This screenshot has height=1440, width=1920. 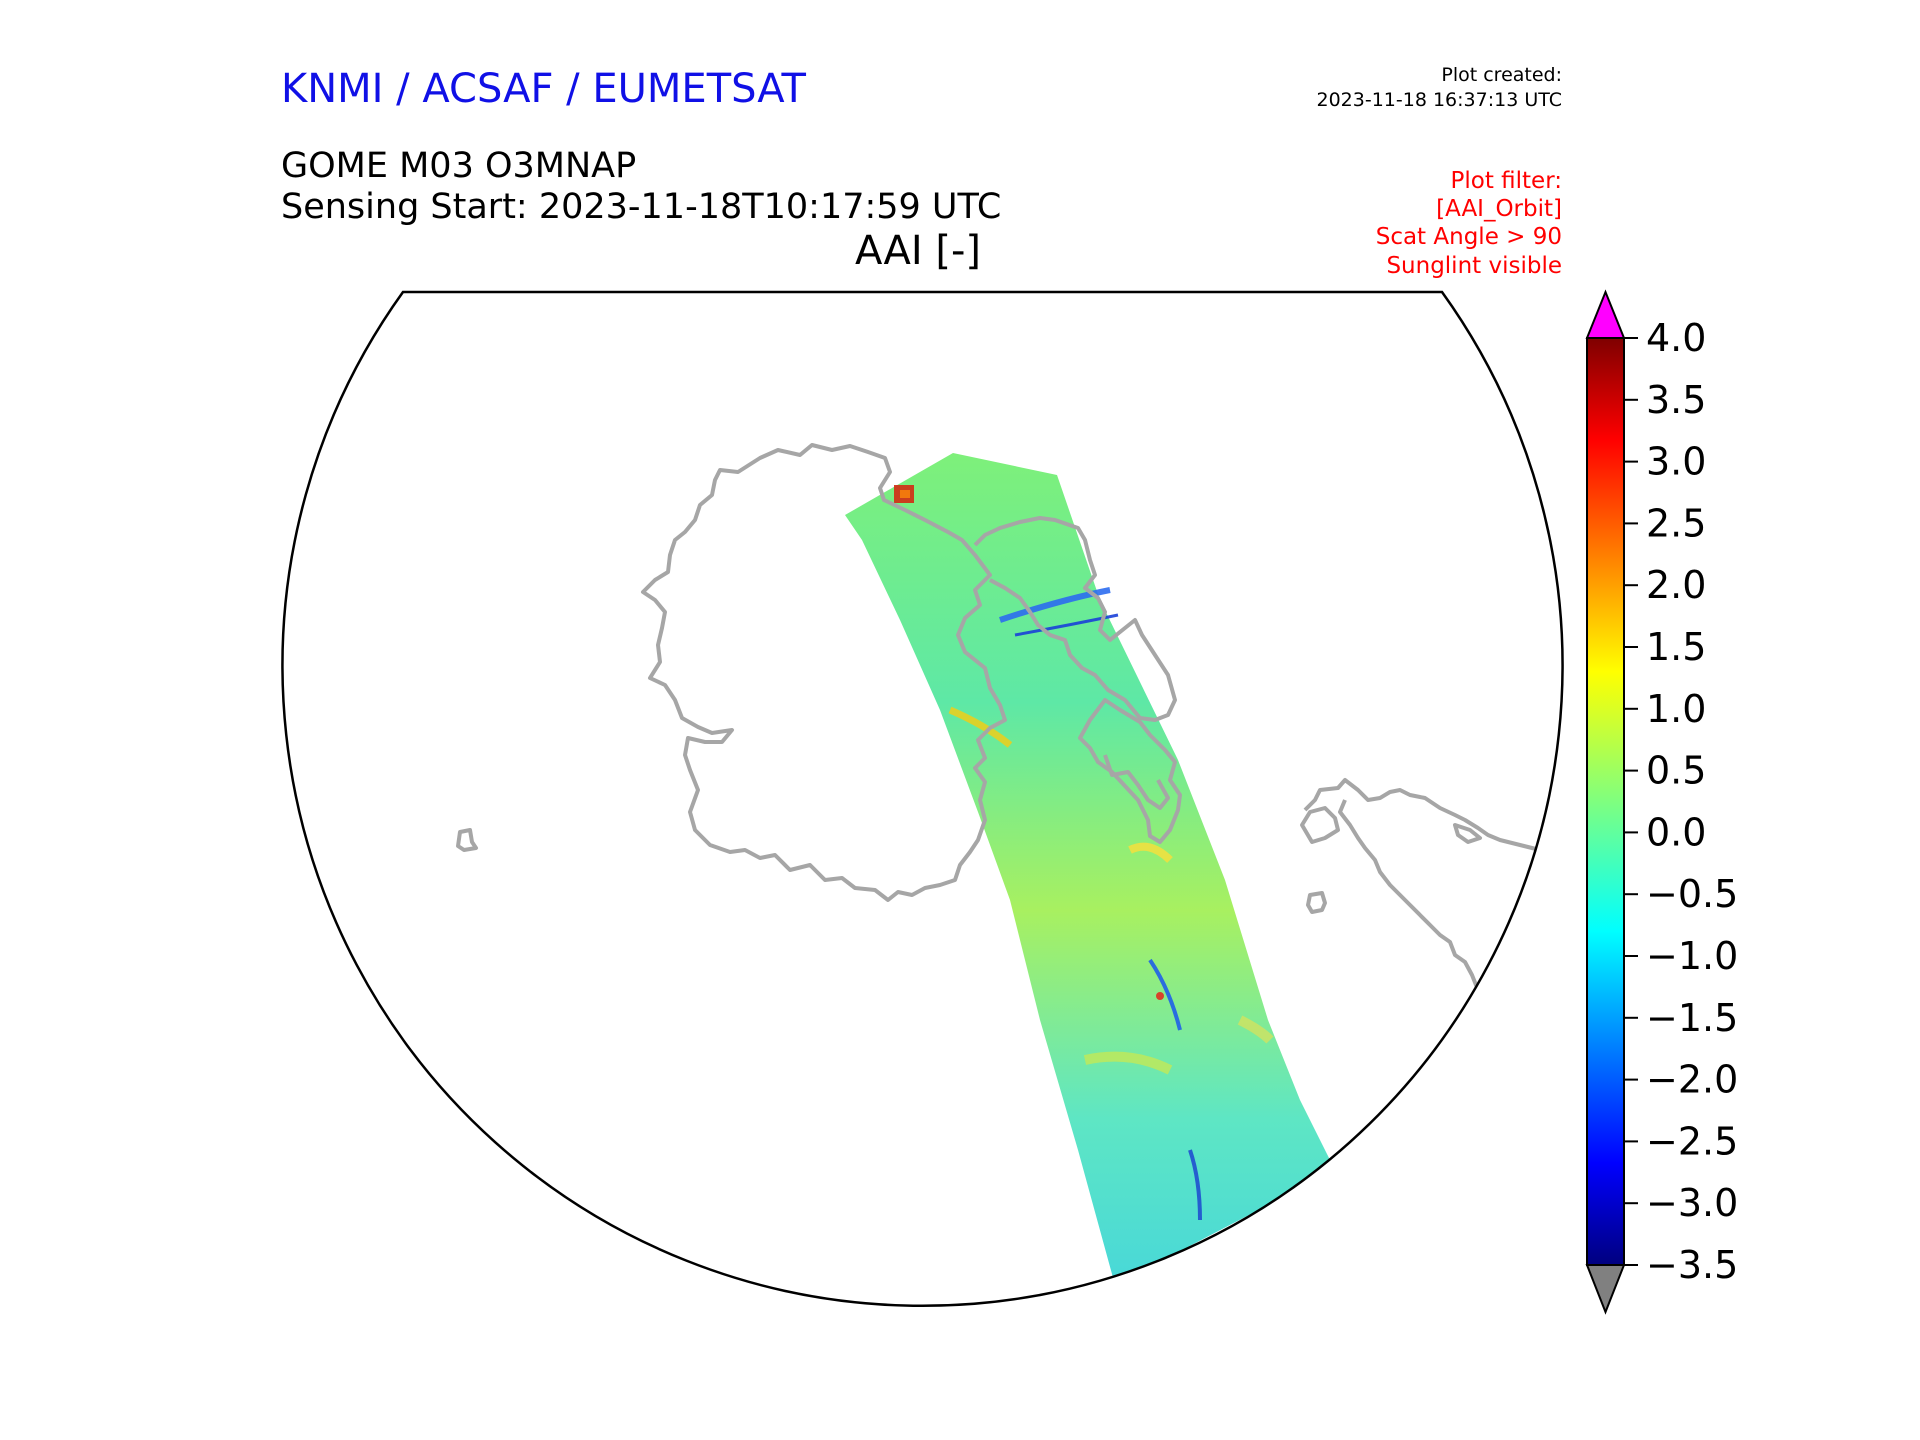 What do you see at coordinates (1316, 902) in the screenshot?
I see `lofoten-coastline` at bounding box center [1316, 902].